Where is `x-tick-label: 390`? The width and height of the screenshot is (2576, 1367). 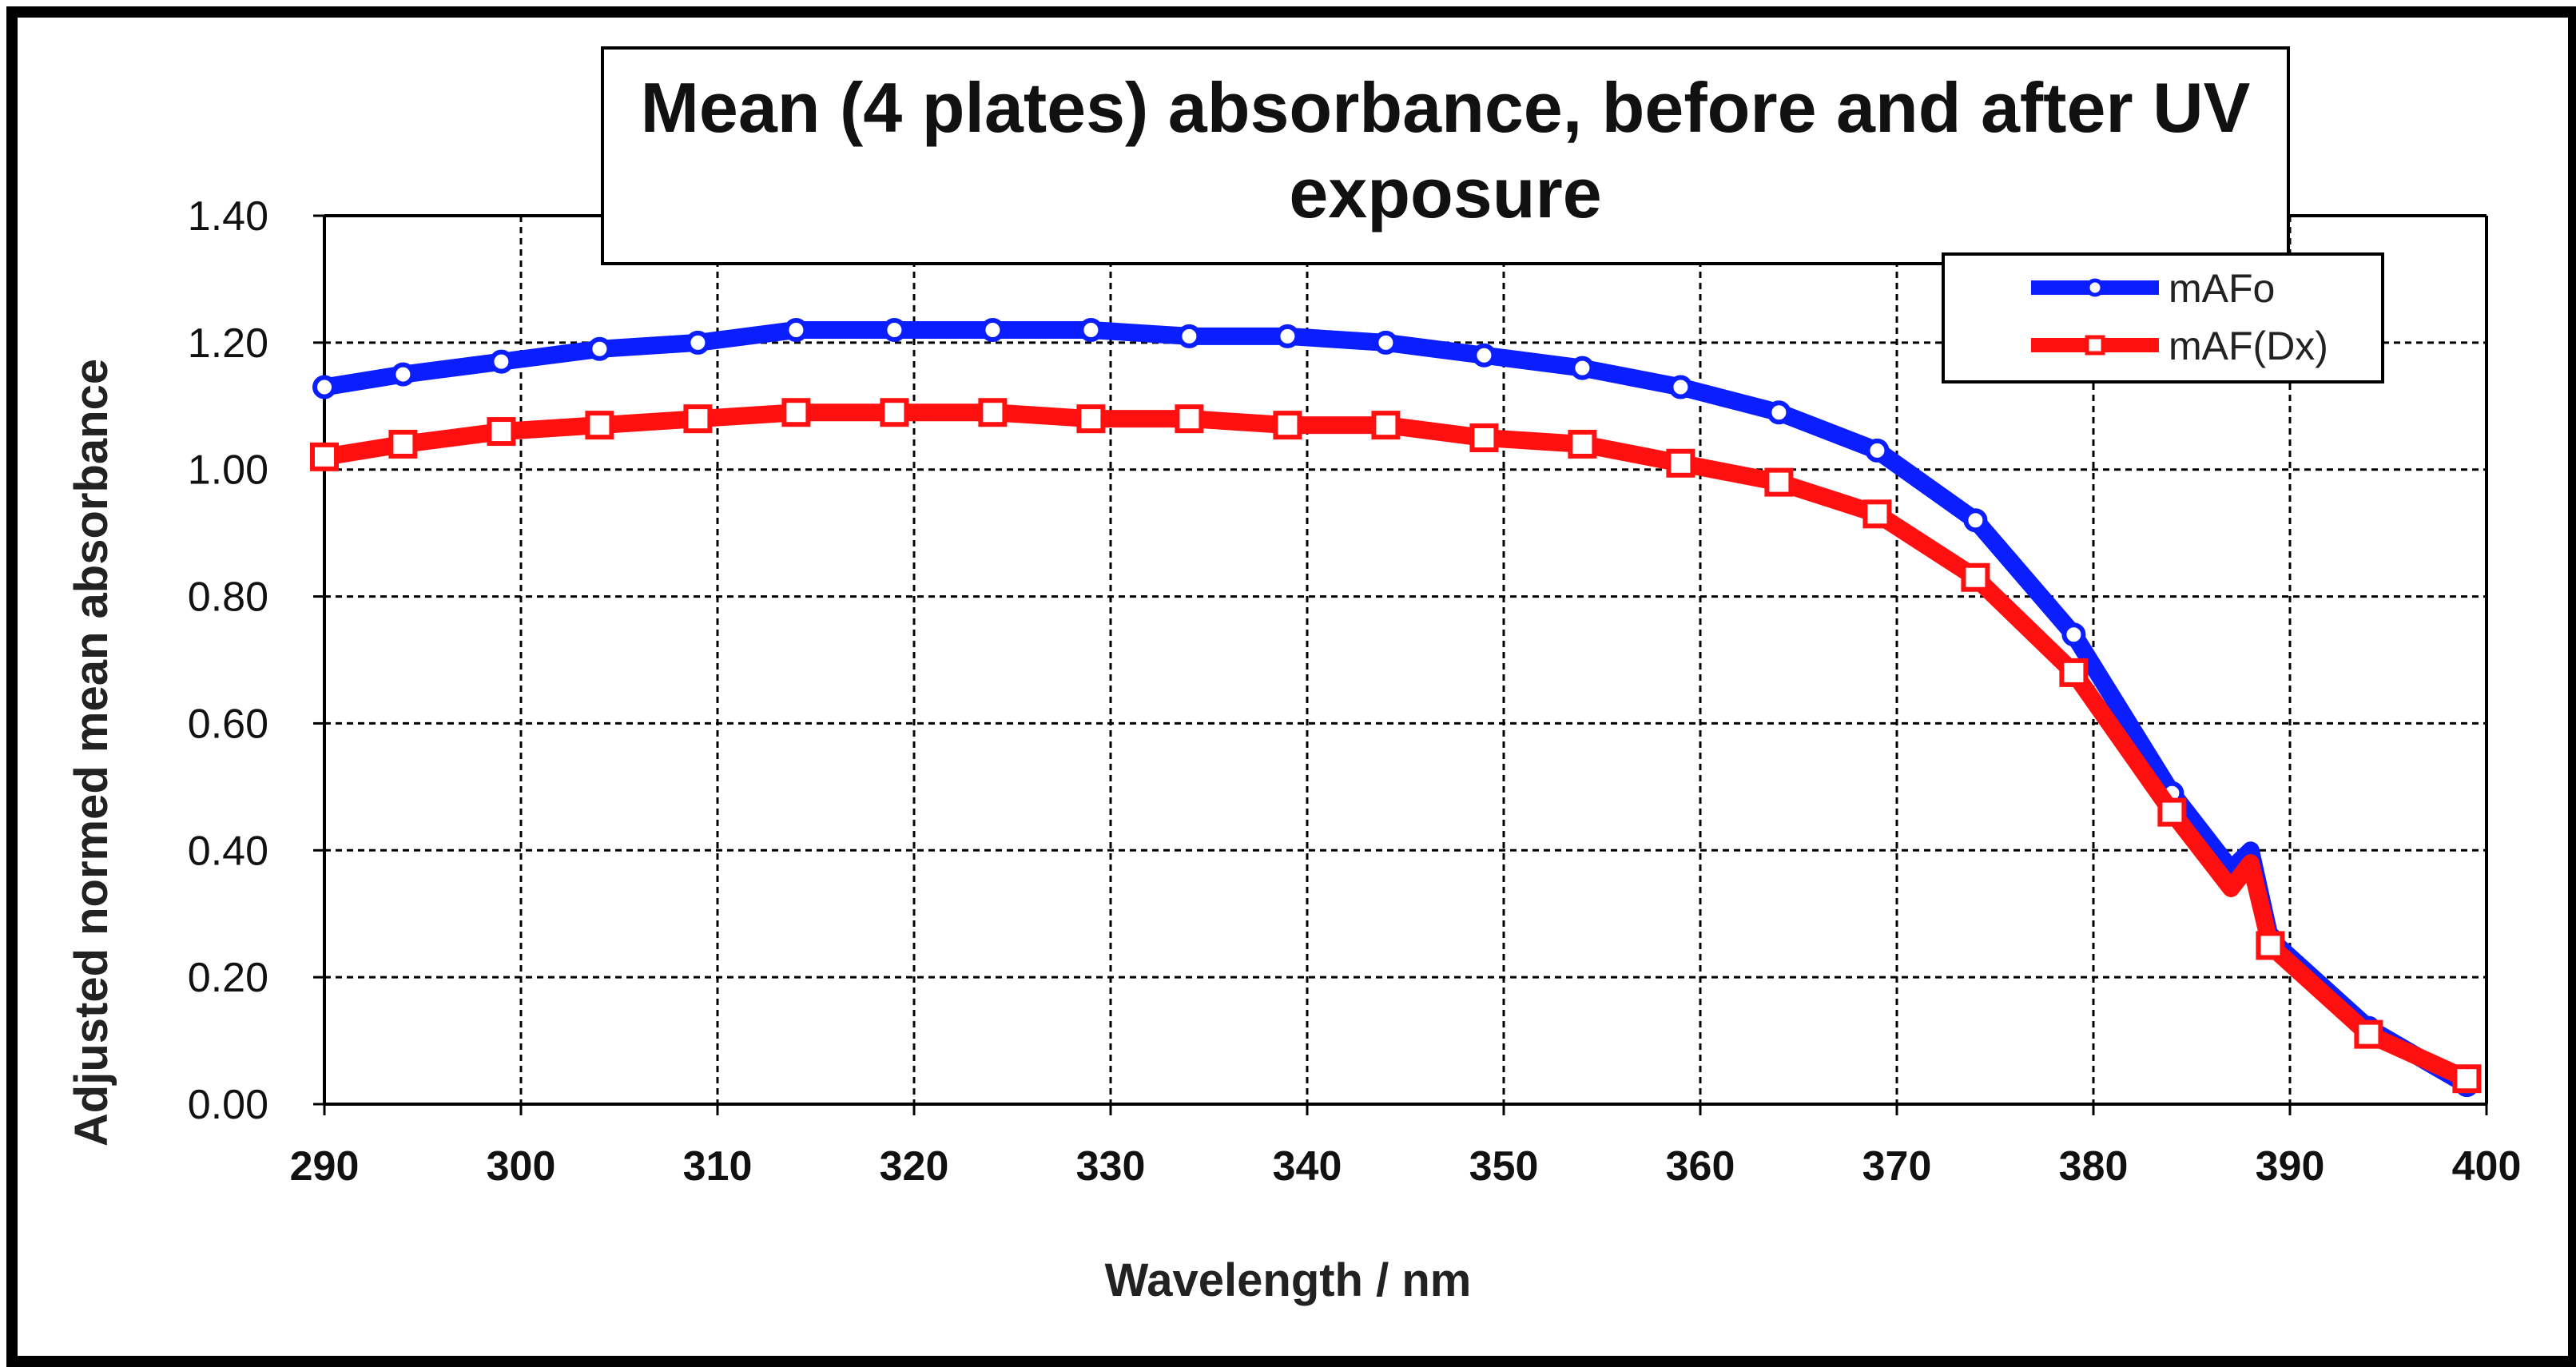 x-tick-label: 390 is located at coordinates (2290, 1166).